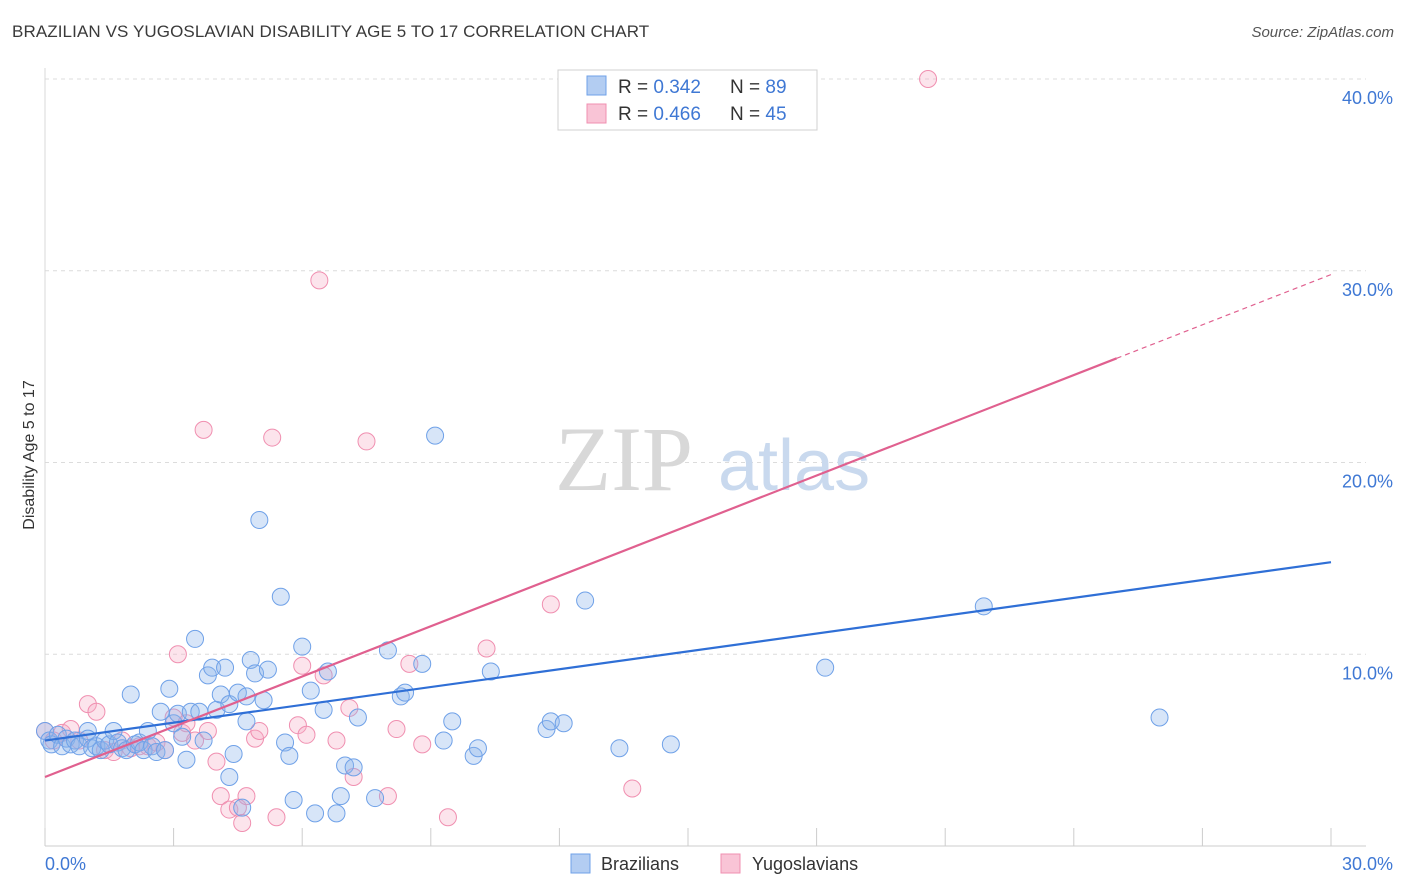  Describe the element at coordinates (596, 113) in the screenshot. I see `legend-swatch-pink` at that location.